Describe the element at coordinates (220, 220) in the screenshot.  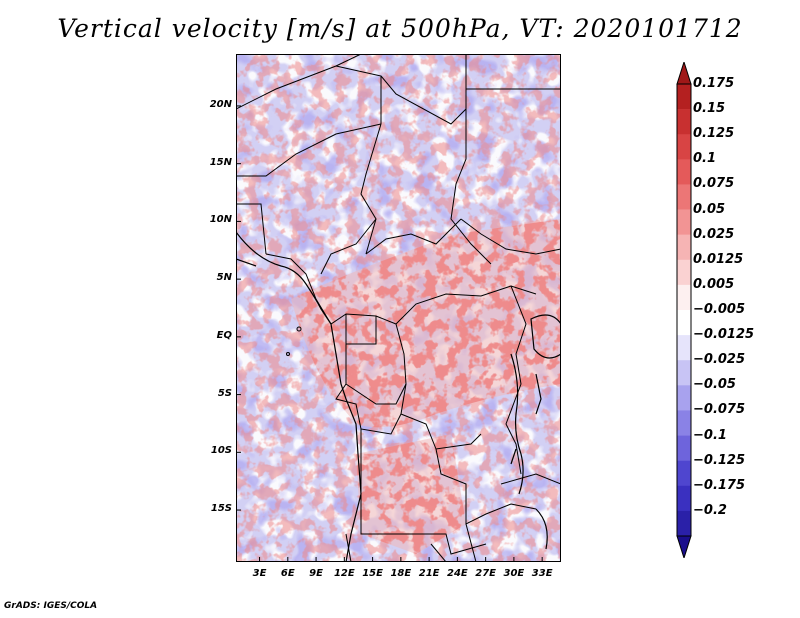
I see `lat-tick-label: 10N` at that location.